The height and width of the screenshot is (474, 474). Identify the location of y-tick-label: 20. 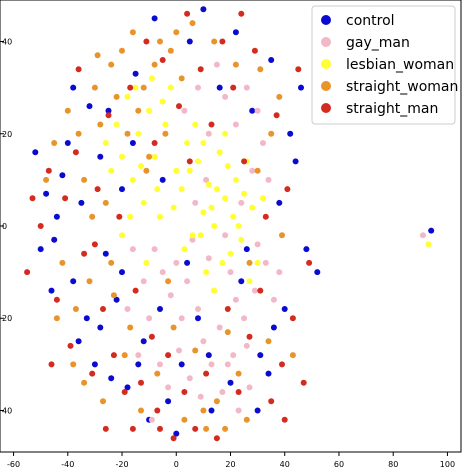
(7, 134).